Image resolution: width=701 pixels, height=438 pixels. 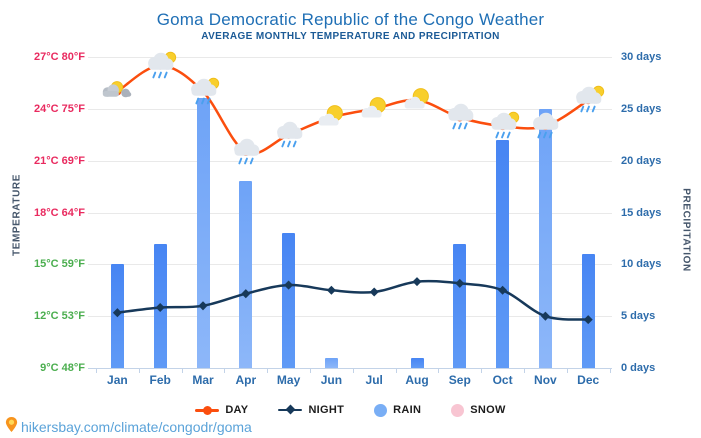 What do you see at coordinates (59, 108) in the screenshot?
I see `temp-tick-label: 24°C 75°F` at bounding box center [59, 108].